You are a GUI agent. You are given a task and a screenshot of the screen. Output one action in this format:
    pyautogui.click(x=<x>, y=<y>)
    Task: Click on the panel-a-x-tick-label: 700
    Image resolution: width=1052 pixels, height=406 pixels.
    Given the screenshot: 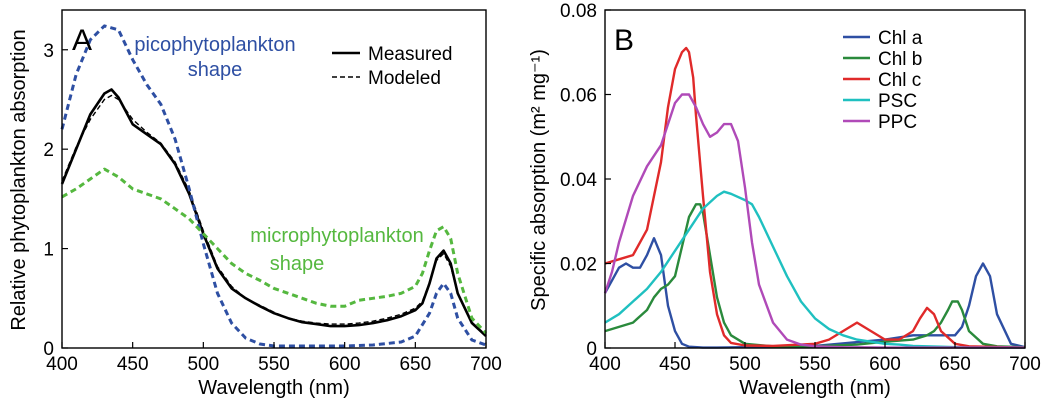 What is the action you would take?
    pyautogui.click(x=486, y=364)
    